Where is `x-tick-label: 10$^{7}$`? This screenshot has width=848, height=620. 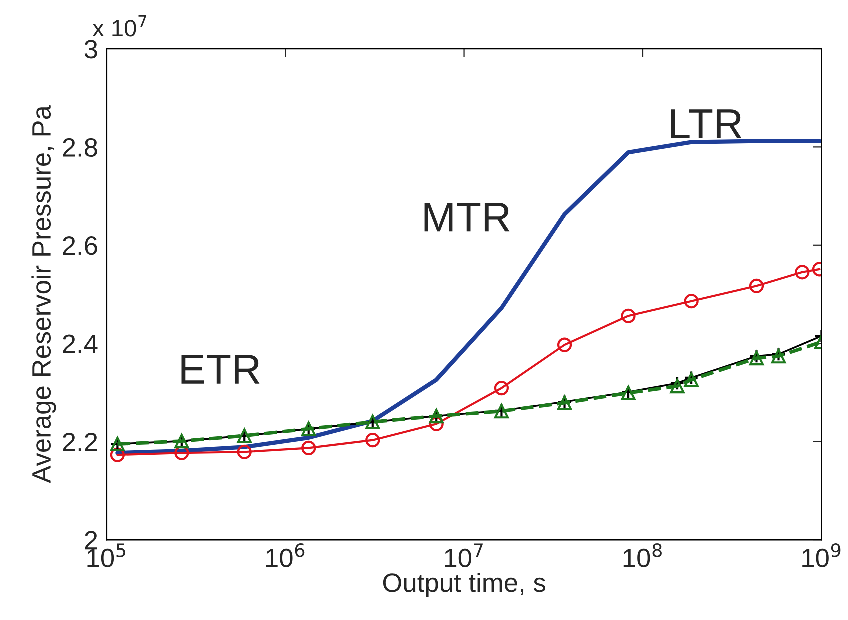
x-tick-label: 10$^{7}$ is located at coordinates (464, 556).